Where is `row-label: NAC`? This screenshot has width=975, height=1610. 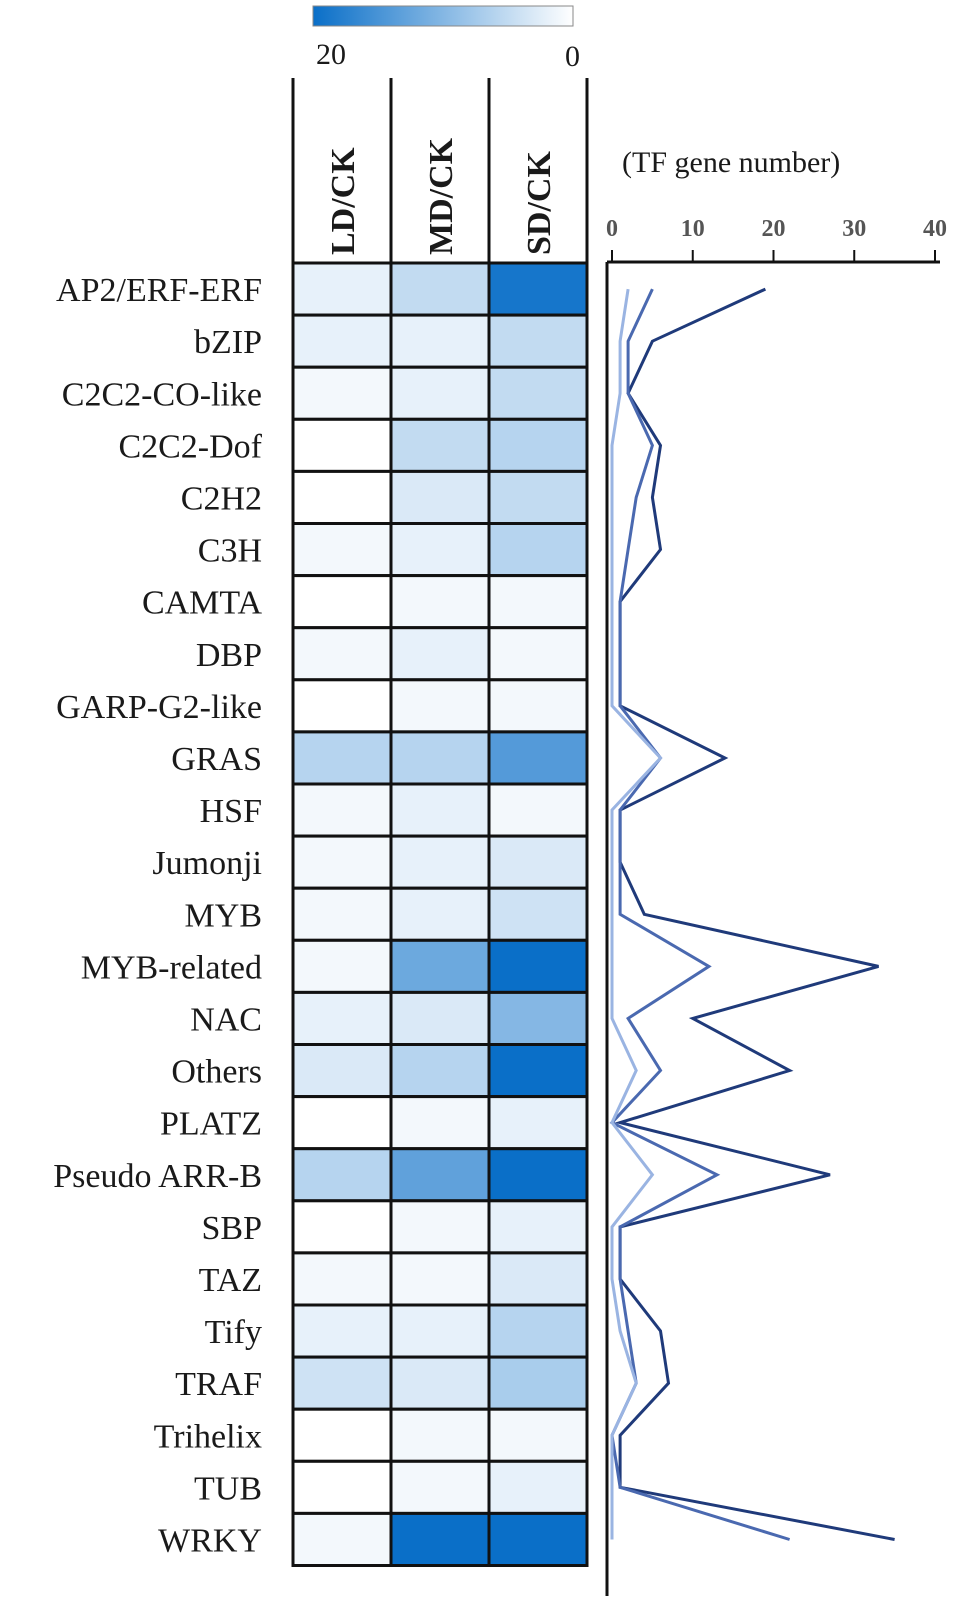 row-label: NAC is located at coordinates (226, 1019).